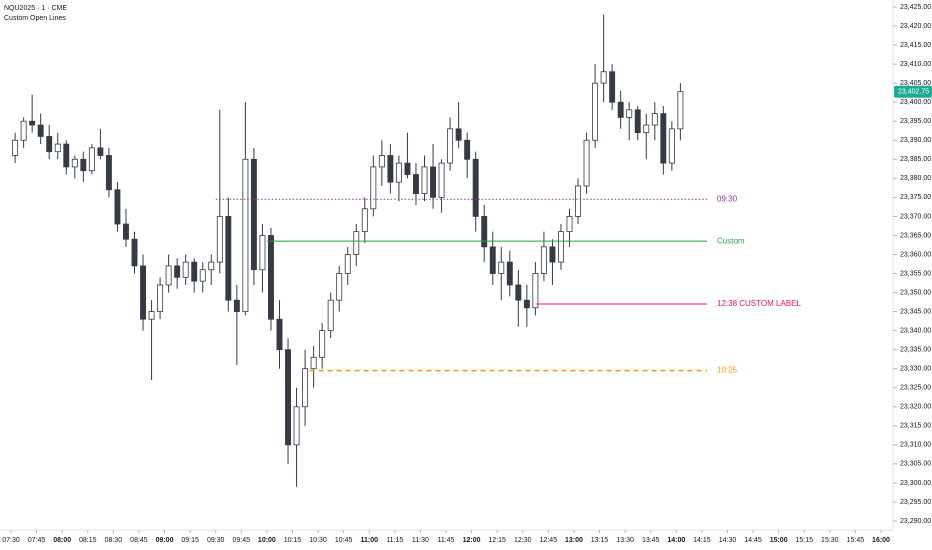  I want to click on x-tick-label: 13:30, so click(625, 540).